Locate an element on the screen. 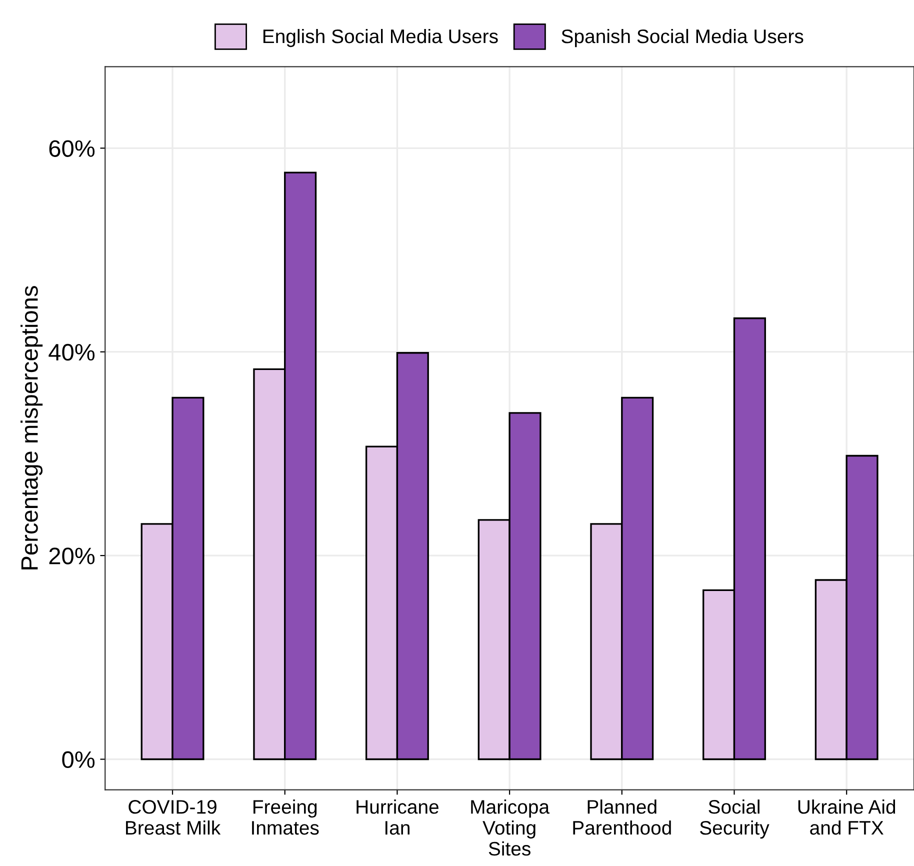 The height and width of the screenshot is (866, 914). x-tick-label: Freeing Inmates is located at coordinates (285, 817).